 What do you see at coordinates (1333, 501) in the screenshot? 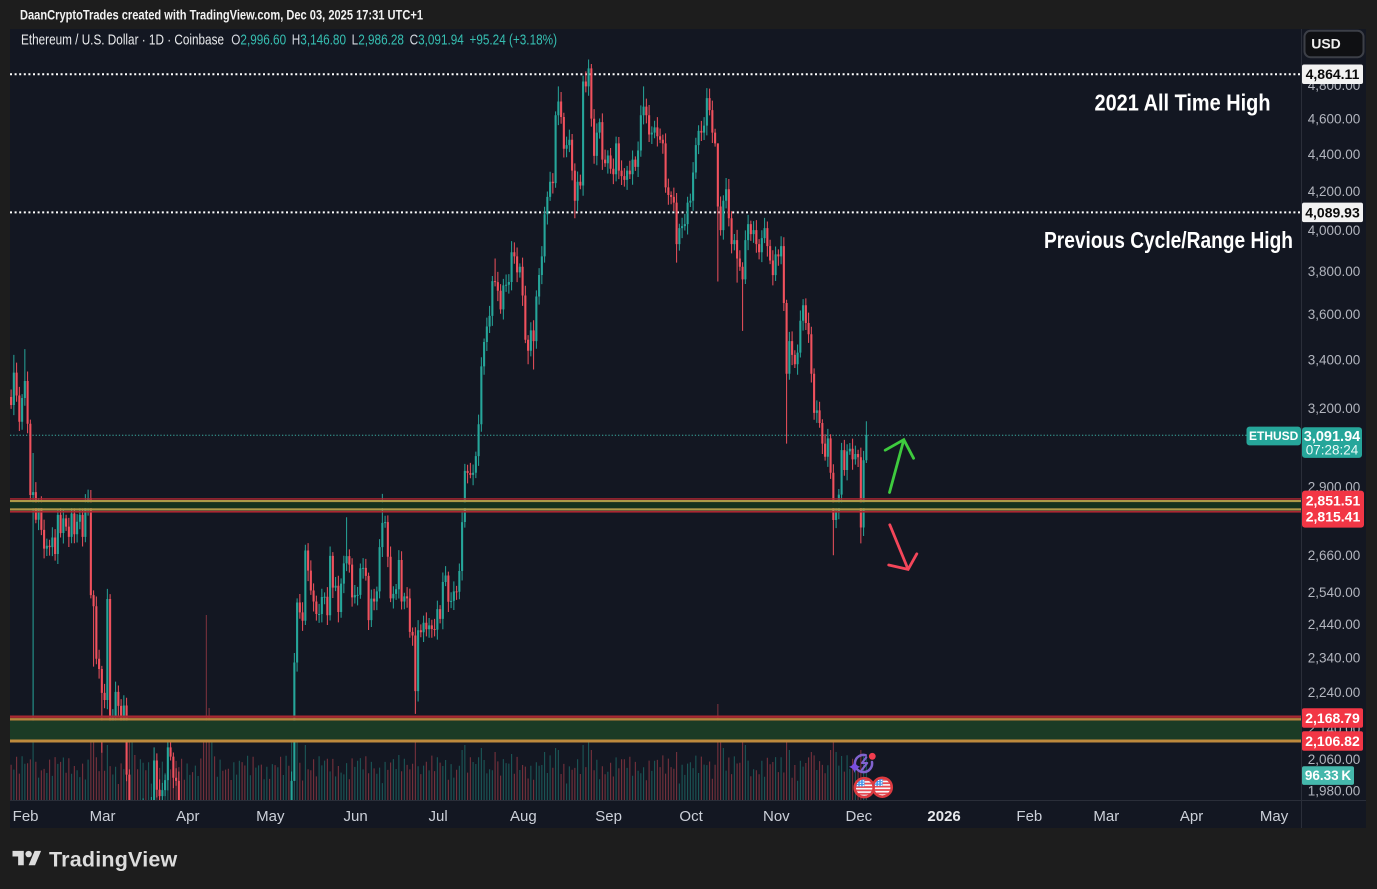
I see `svg-text: 2,851.51` at bounding box center [1333, 501].